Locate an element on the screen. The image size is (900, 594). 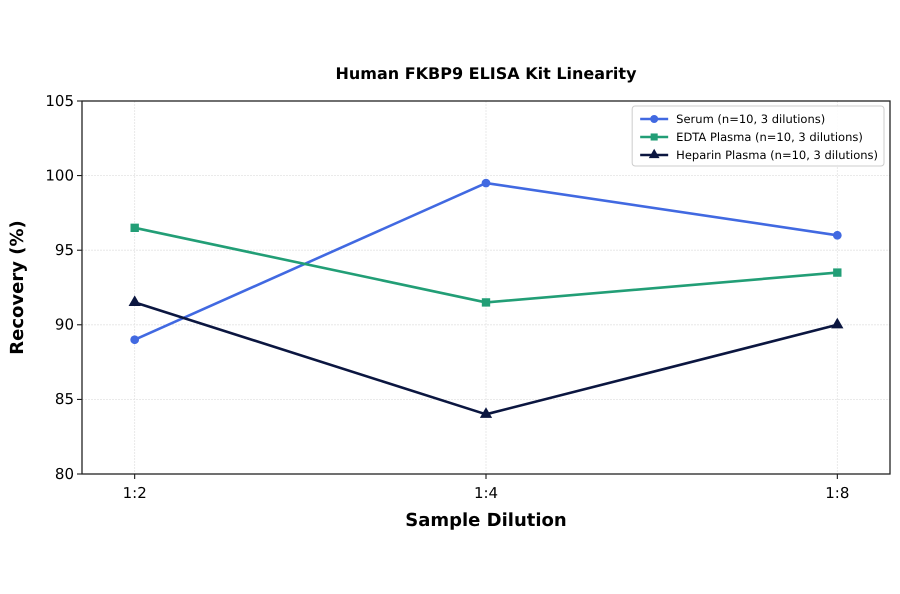
chart-title: Human FKBP9 ELISA Kit Linearity is located at coordinates (487, 73).